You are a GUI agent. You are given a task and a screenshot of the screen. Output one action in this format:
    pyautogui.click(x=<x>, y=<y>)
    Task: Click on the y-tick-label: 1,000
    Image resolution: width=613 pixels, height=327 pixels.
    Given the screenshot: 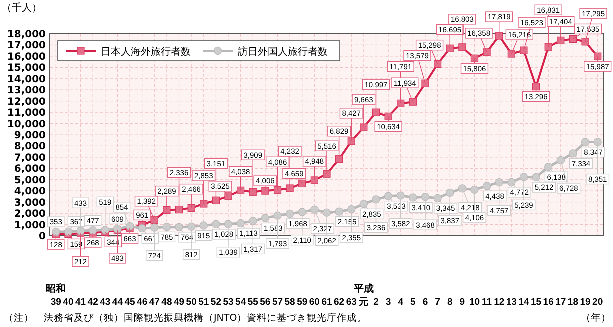 What is the action you would take?
    pyautogui.click(x=30, y=226)
    